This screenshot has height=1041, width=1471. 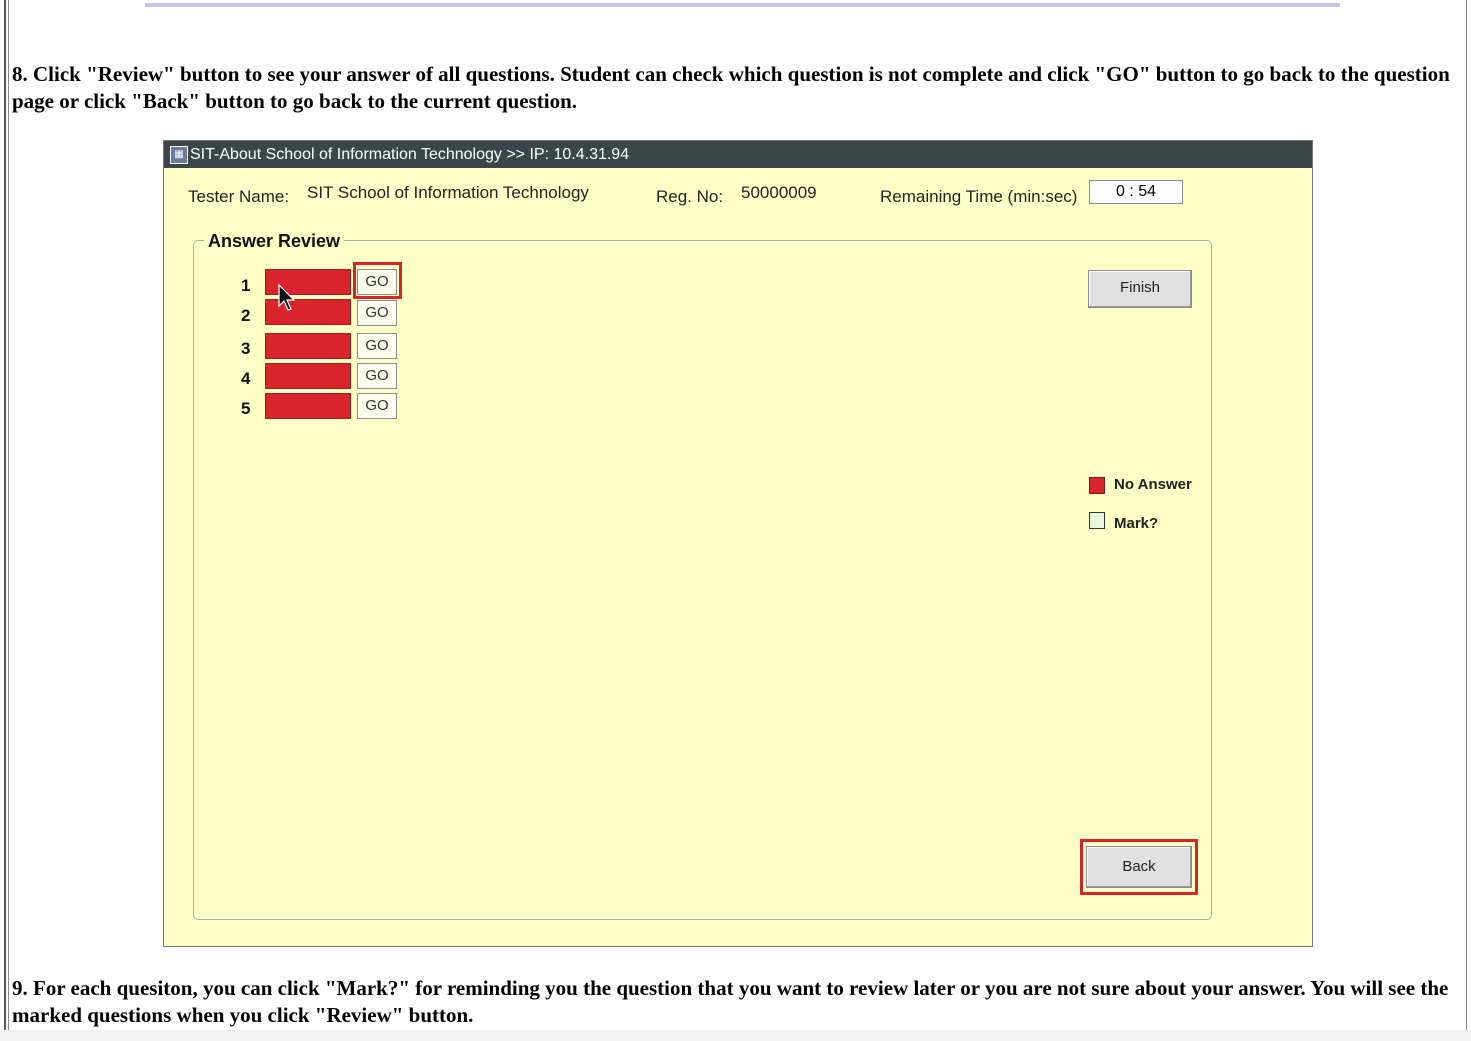 I want to click on legend-mark-swatch, so click(x=1097, y=520).